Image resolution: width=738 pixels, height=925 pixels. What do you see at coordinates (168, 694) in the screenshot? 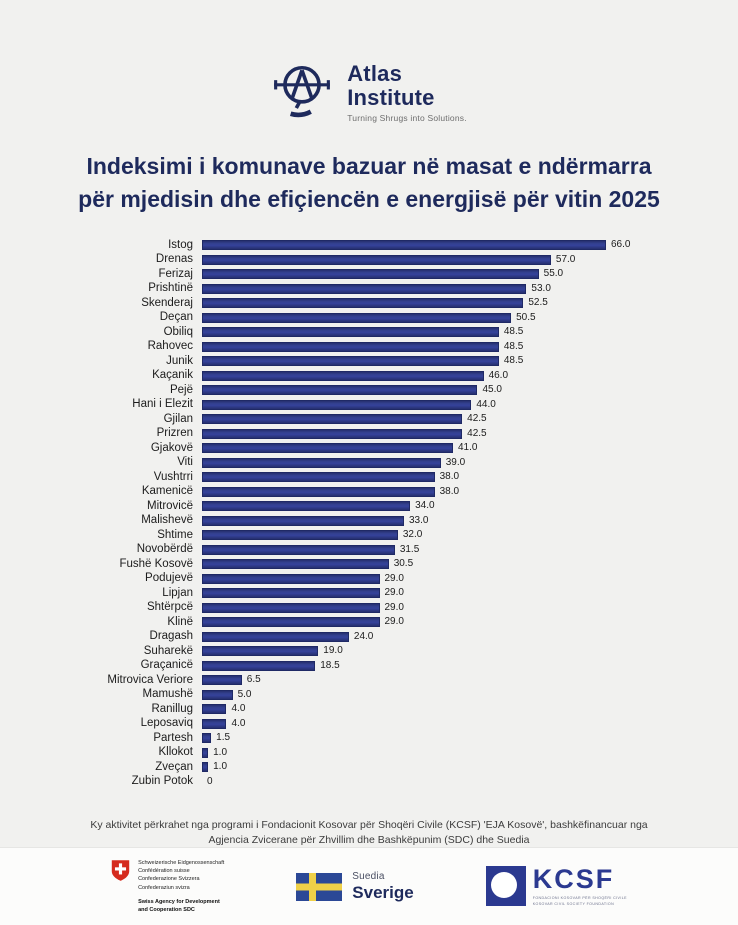
I see `bar-label: Mamushë` at bounding box center [168, 694].